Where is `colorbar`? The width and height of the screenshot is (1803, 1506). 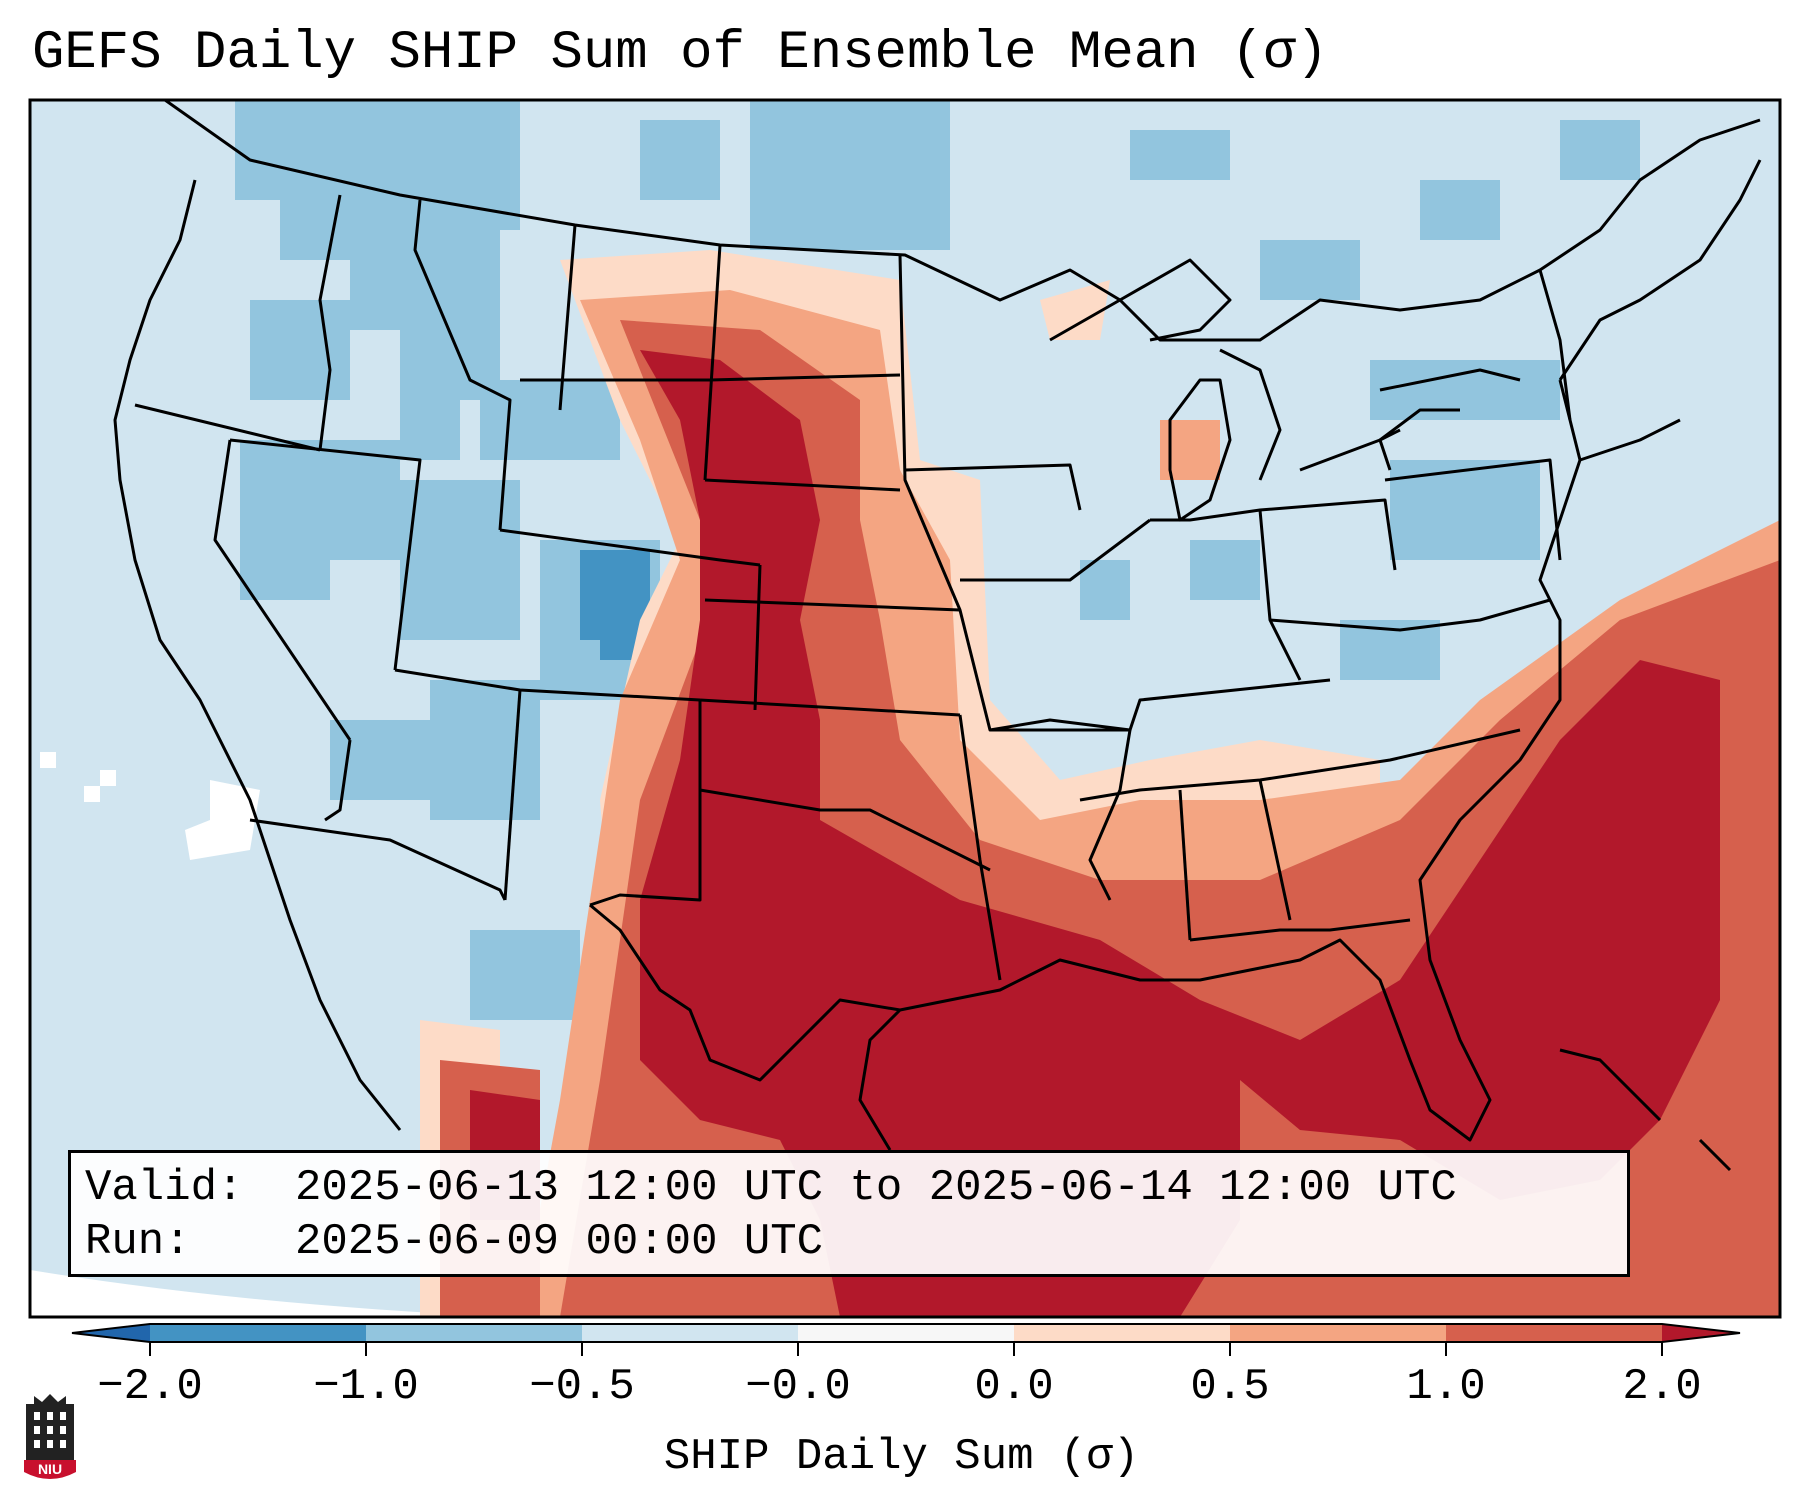 colorbar is located at coordinates (906, 1339).